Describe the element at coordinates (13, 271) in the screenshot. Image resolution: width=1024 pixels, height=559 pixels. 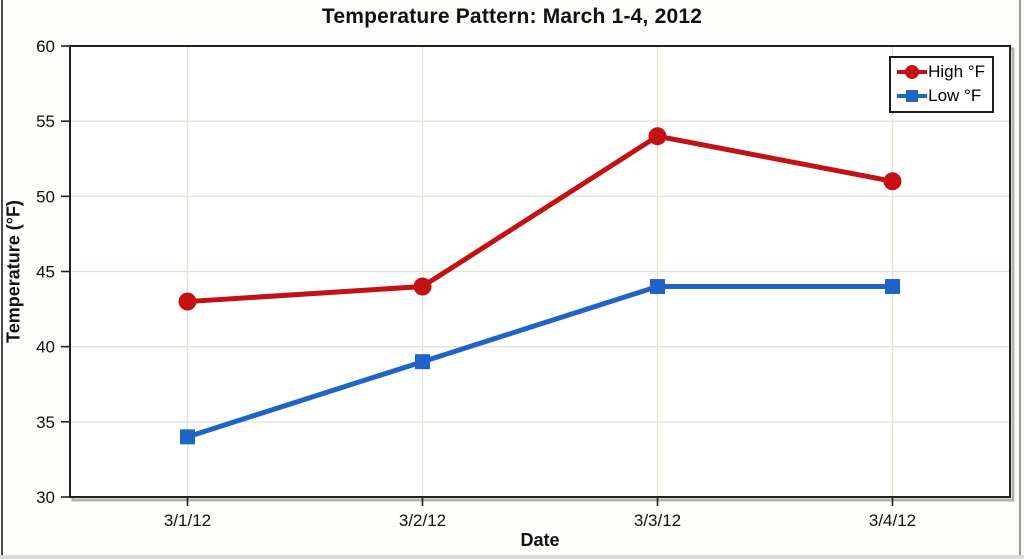
I see `y-axis-label: Temperature (°F)` at that location.